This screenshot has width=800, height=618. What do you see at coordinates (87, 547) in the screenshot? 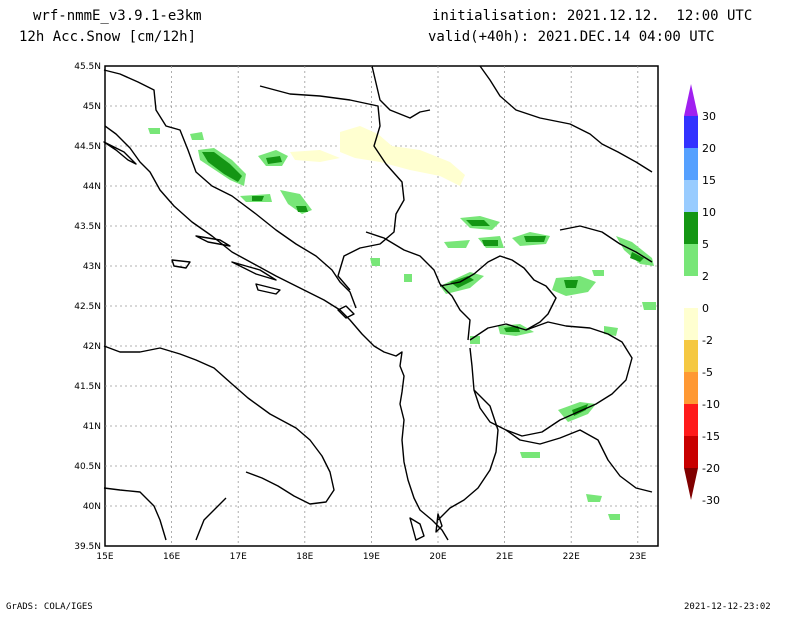
I see `lat-tick-label: 39.5N` at bounding box center [87, 547].